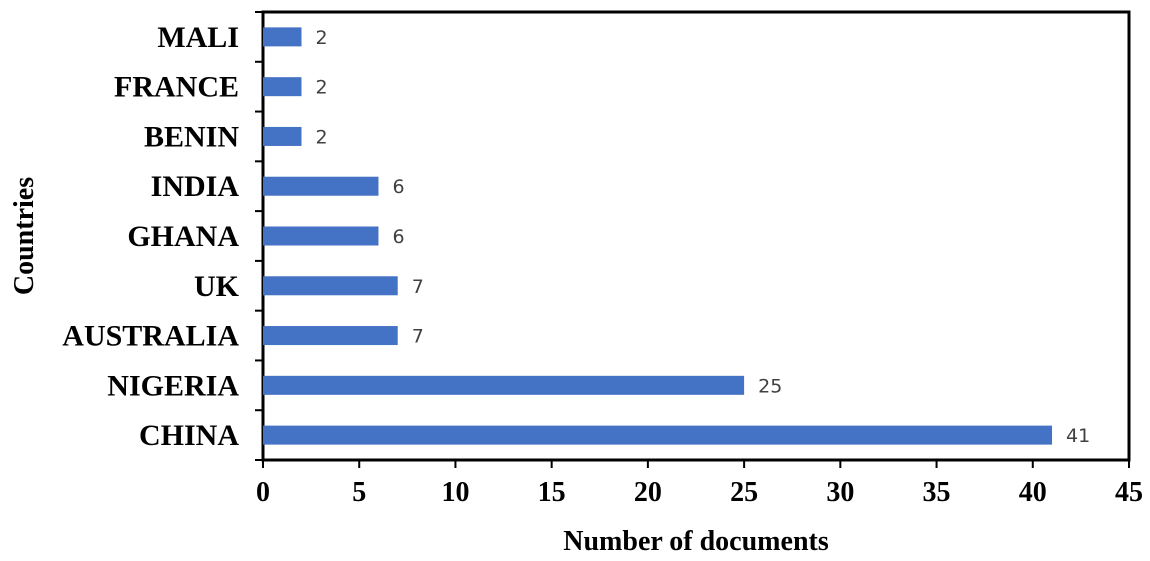 The image size is (1150, 561). What do you see at coordinates (282, 37) in the screenshot?
I see `bar-mali` at bounding box center [282, 37].